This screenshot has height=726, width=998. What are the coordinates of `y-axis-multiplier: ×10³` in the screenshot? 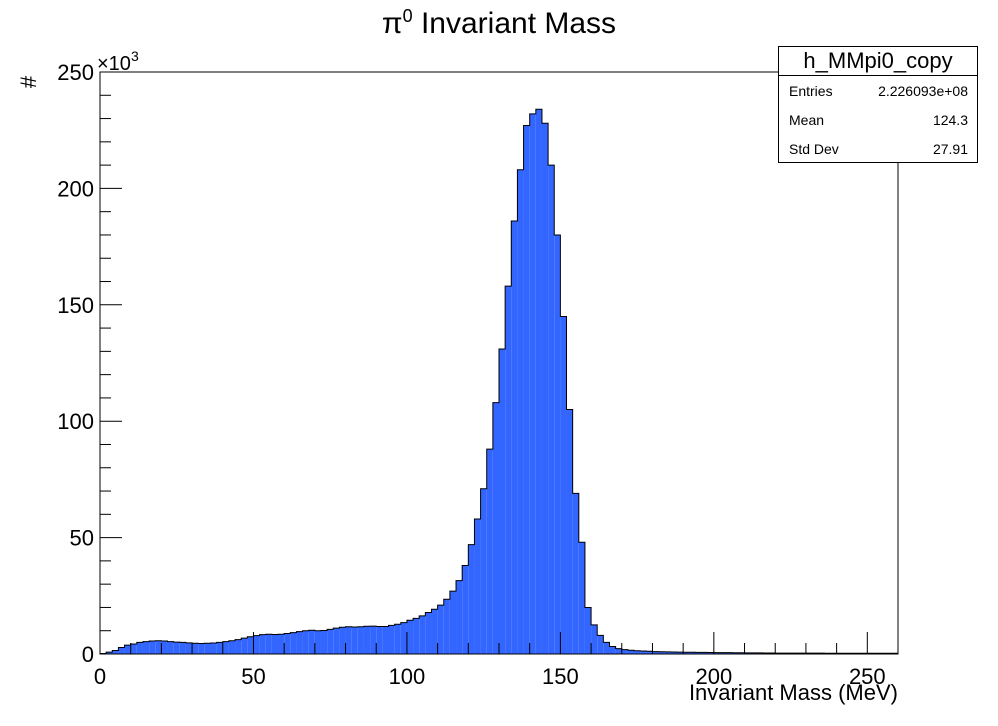 It's located at (118, 61).